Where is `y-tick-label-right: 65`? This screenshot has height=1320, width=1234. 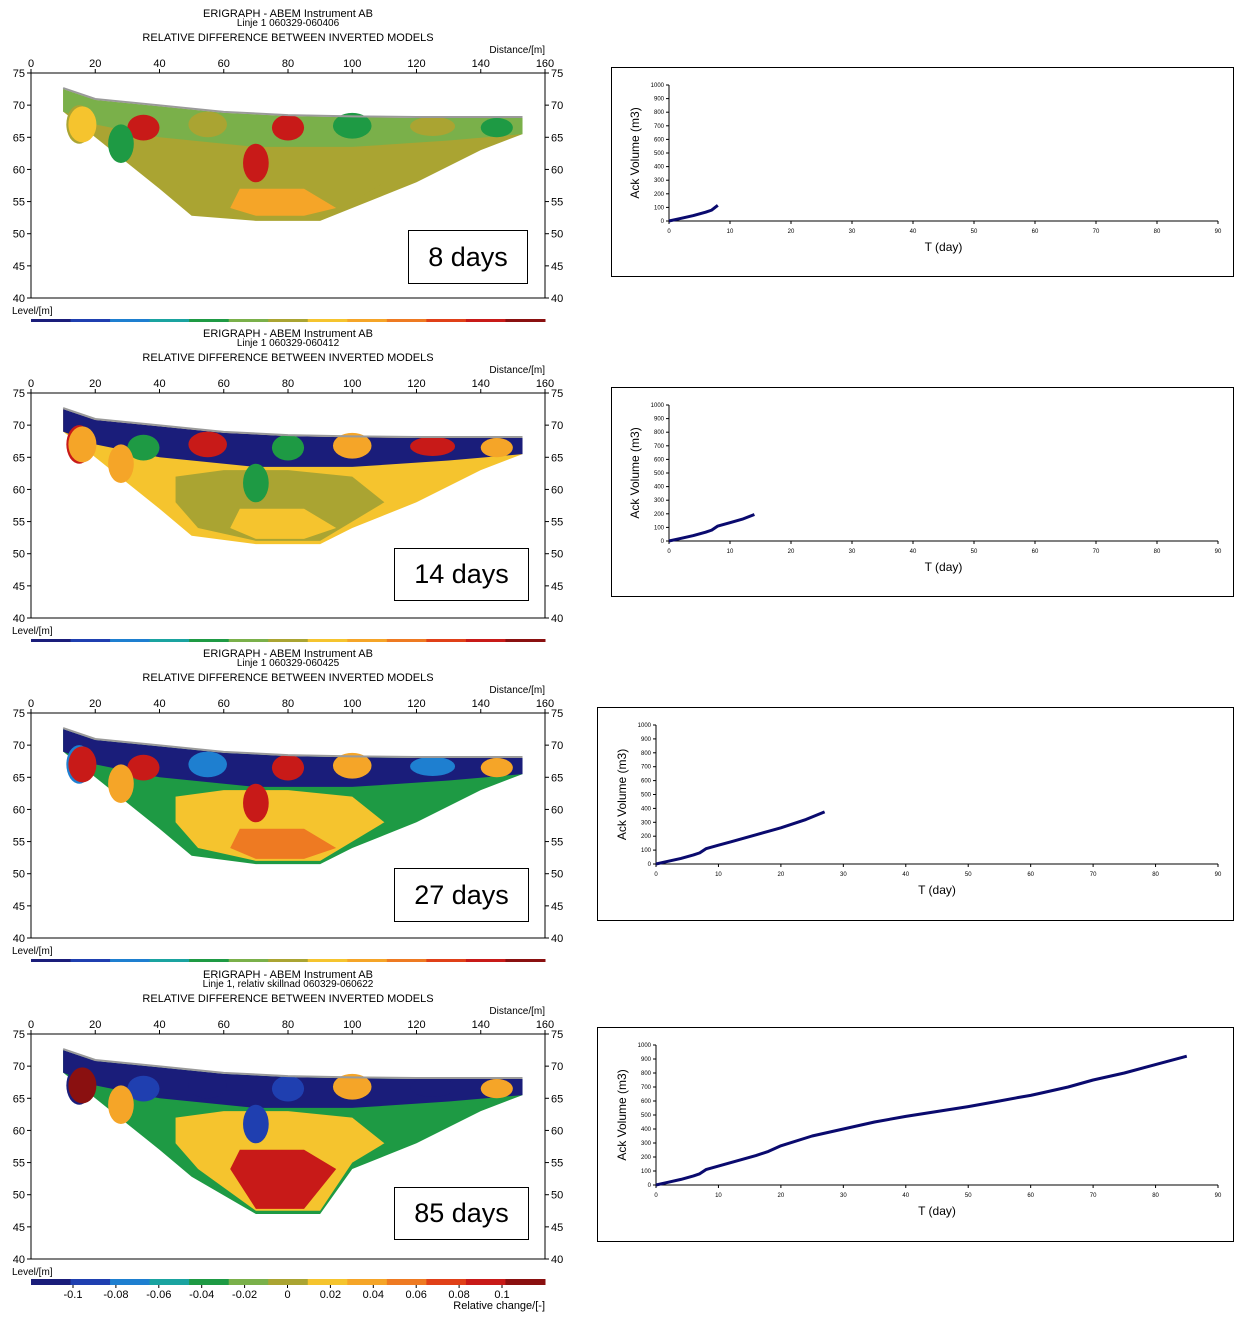
y-tick-label-right: 65 is located at coordinates (557, 138).